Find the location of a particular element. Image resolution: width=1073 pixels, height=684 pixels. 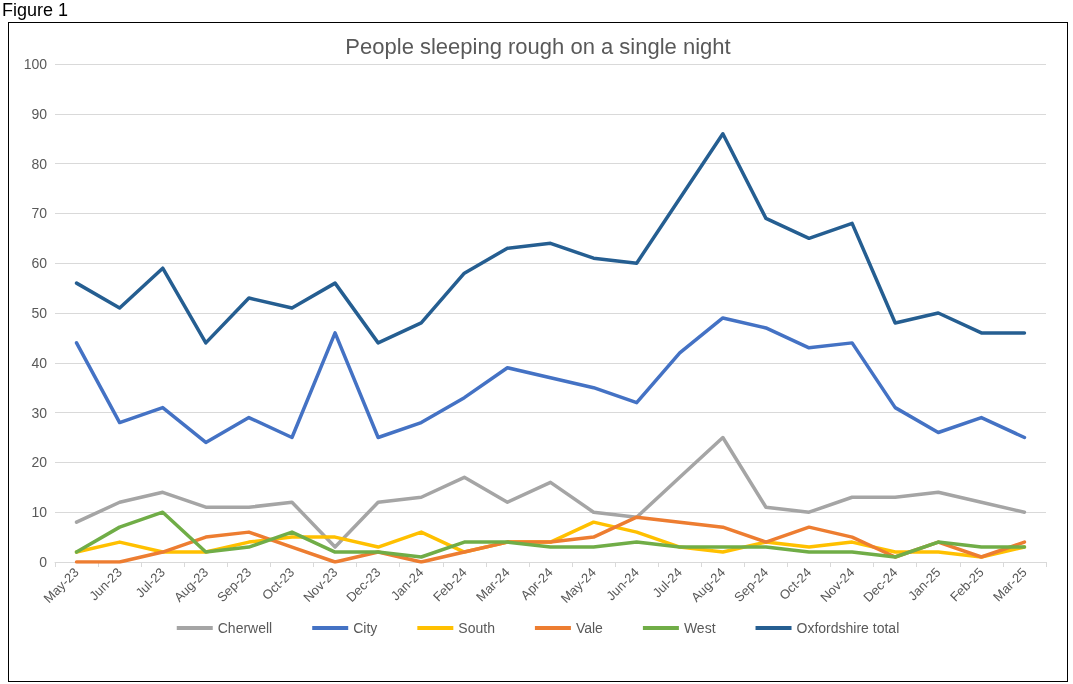

y-tick-label: 60 is located at coordinates (39, 263).